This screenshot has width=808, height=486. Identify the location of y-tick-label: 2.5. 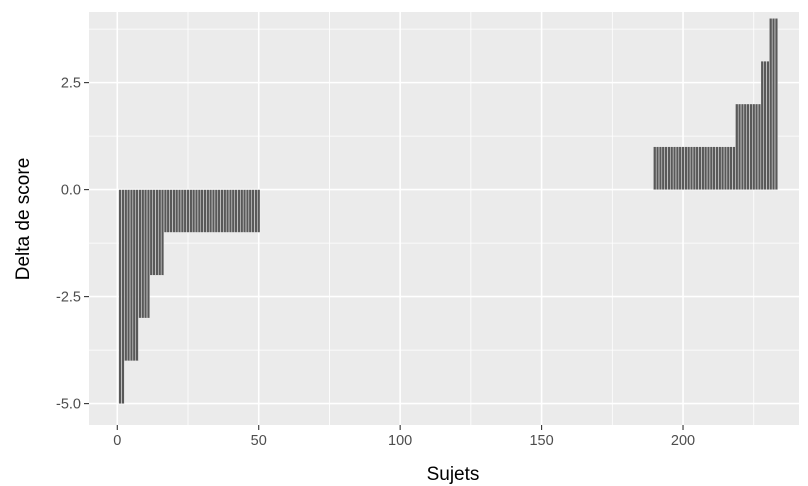
(71, 84).